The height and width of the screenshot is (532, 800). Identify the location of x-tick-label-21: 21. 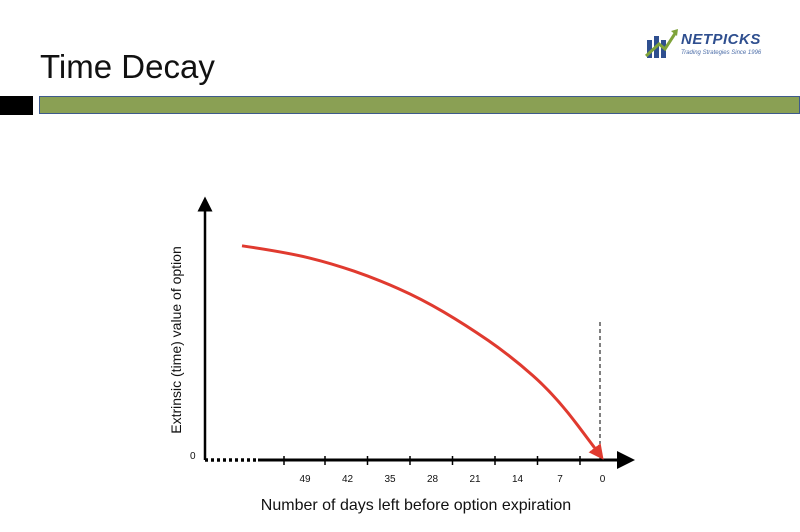
(475, 479).